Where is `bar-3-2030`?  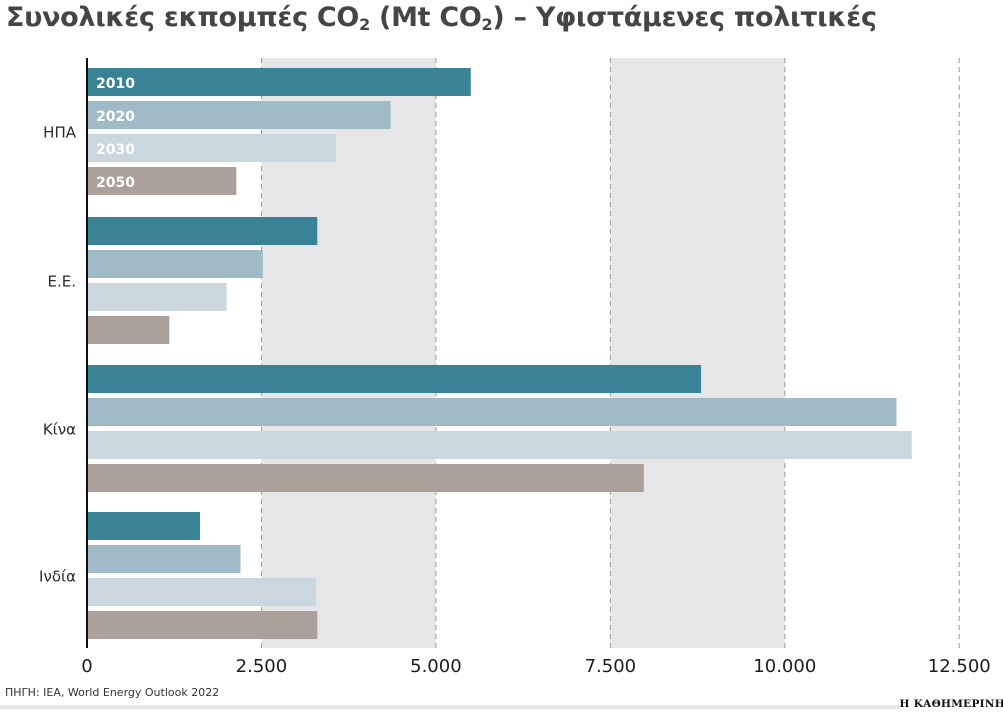 bar-3-2030 is located at coordinates (499, 445).